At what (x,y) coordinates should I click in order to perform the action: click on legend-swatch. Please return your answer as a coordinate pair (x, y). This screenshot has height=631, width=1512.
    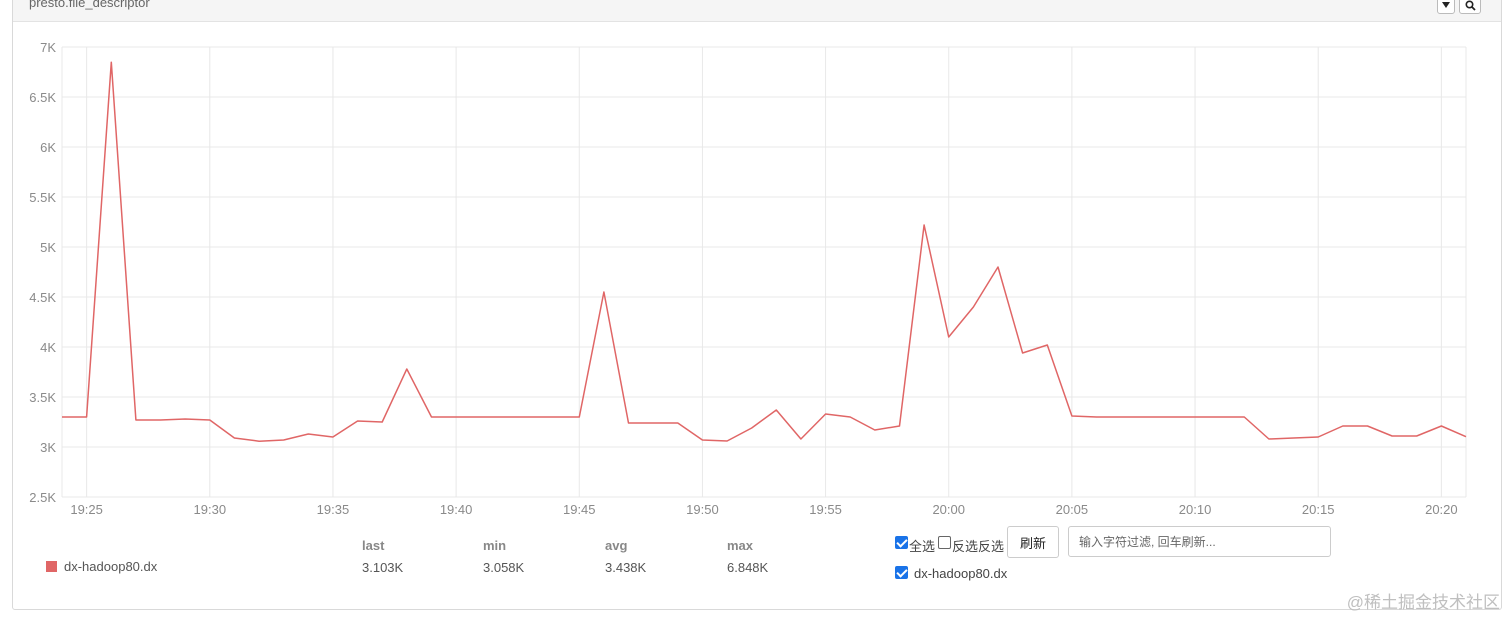
    Looking at the image, I should click on (51, 566).